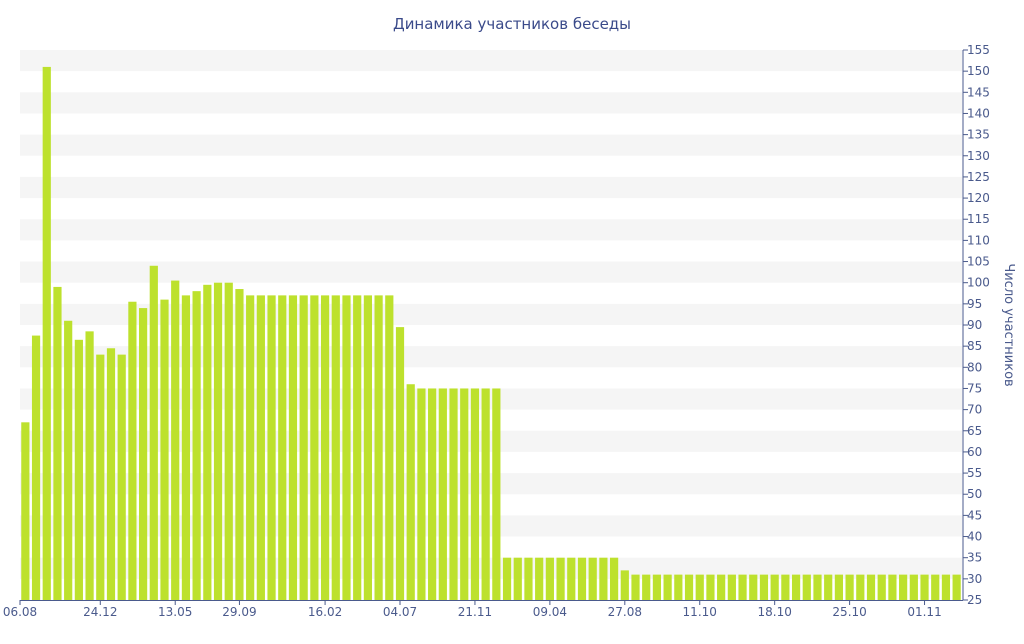  What do you see at coordinates (978, 156) in the screenshot?
I see `y-tick-label: 130` at bounding box center [978, 156].